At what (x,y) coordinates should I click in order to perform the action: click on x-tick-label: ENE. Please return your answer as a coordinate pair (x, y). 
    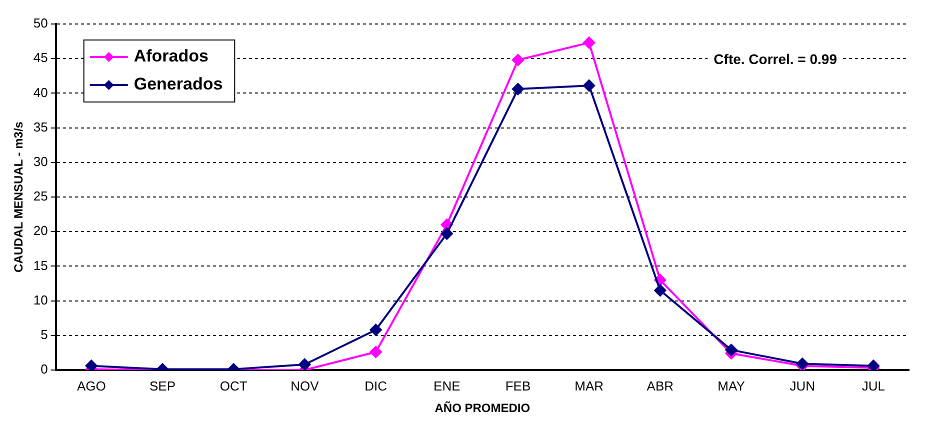
    Looking at the image, I should click on (447, 386).